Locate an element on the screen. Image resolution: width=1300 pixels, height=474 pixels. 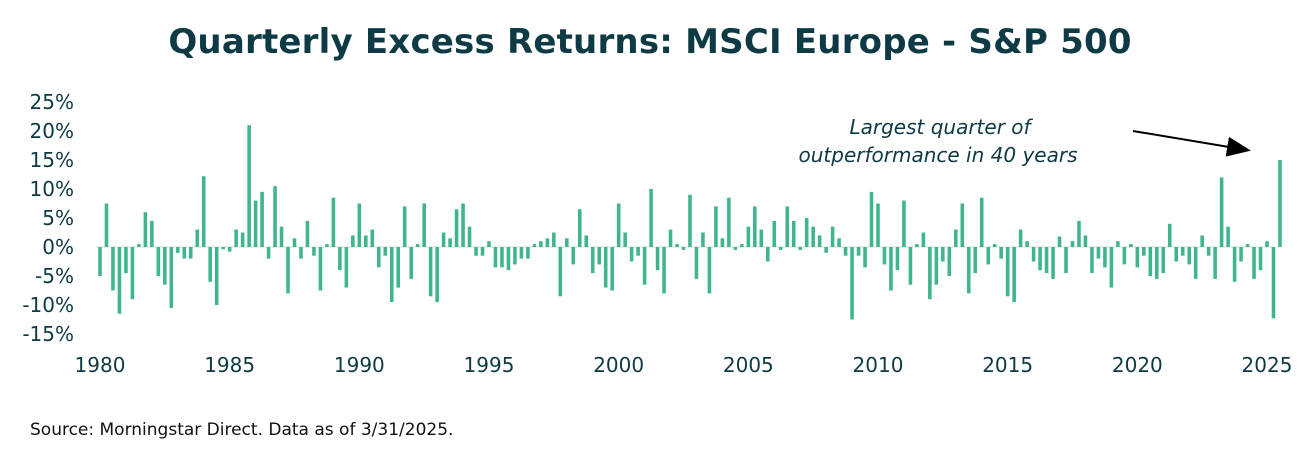
y-tick-label: -15% is located at coordinates (48, 334).